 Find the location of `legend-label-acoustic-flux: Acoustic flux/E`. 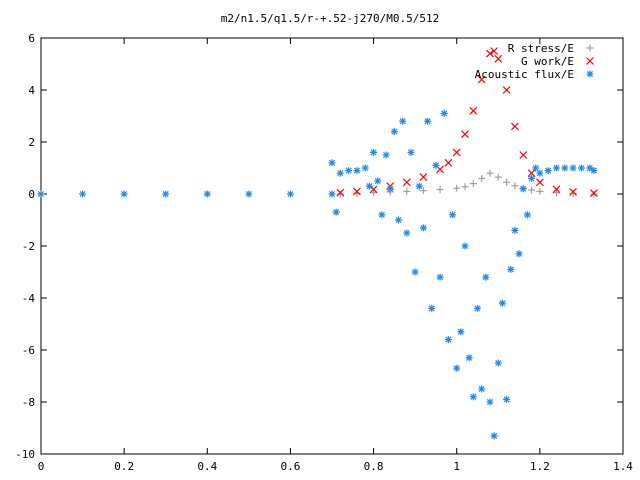

legend-label-acoustic-flux: Acoustic flux/E is located at coordinates (524, 74).